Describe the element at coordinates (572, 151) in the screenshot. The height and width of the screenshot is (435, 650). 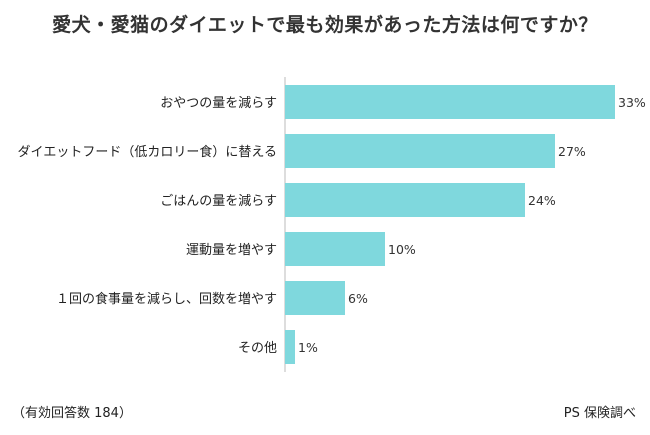
I see `value-label-1: 27%` at that location.